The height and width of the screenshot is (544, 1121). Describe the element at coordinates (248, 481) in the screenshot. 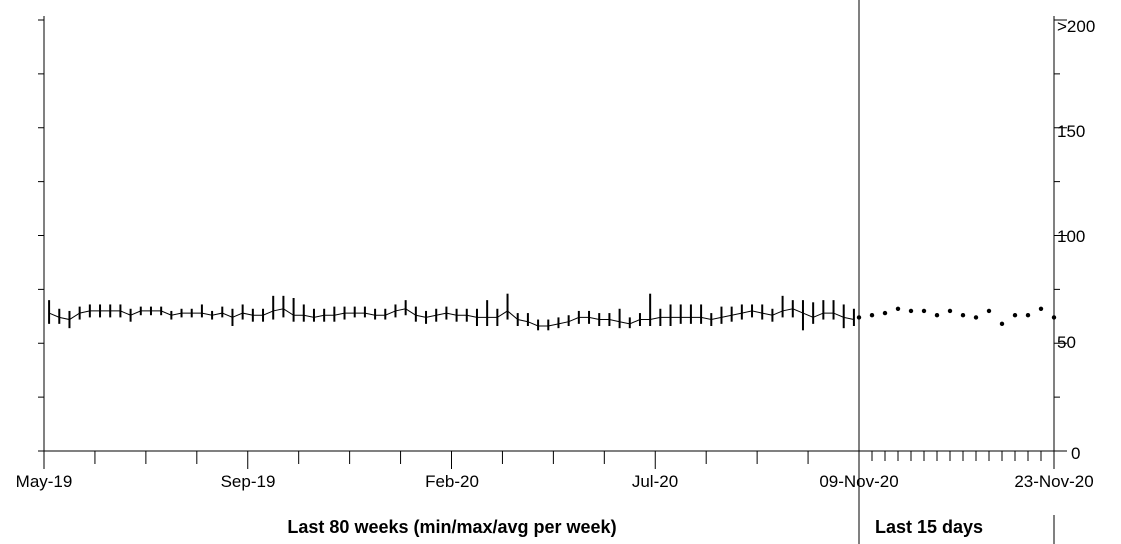

I see `x-tick-label: Sep-19` at that location.